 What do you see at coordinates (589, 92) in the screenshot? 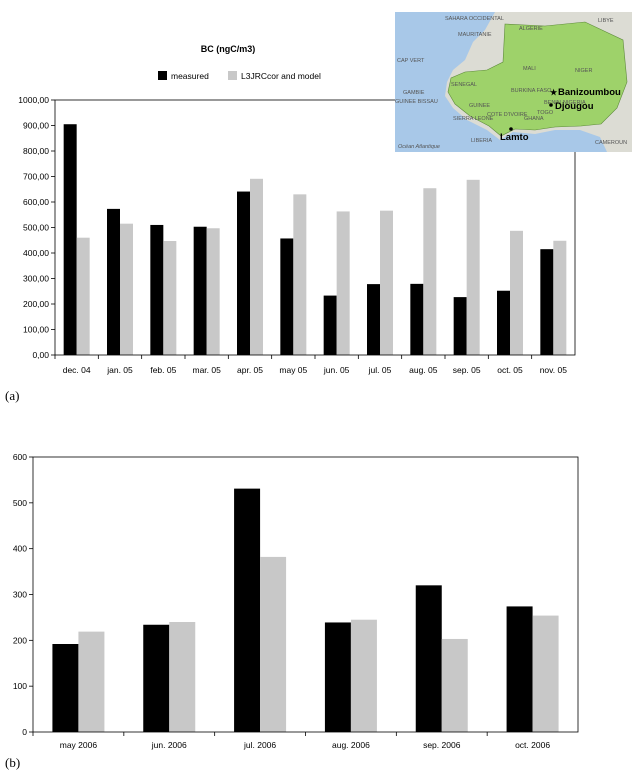
I see `site-label-banizoumbou: Banizoumbou` at bounding box center [589, 92].